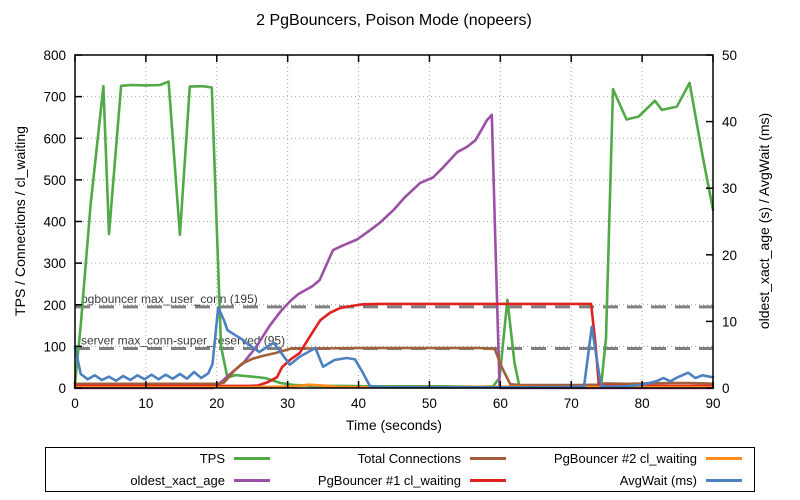 The height and width of the screenshot is (500, 800). Describe the element at coordinates (54, 55) in the screenshot. I see `y-left-tick-label: 800` at that location.